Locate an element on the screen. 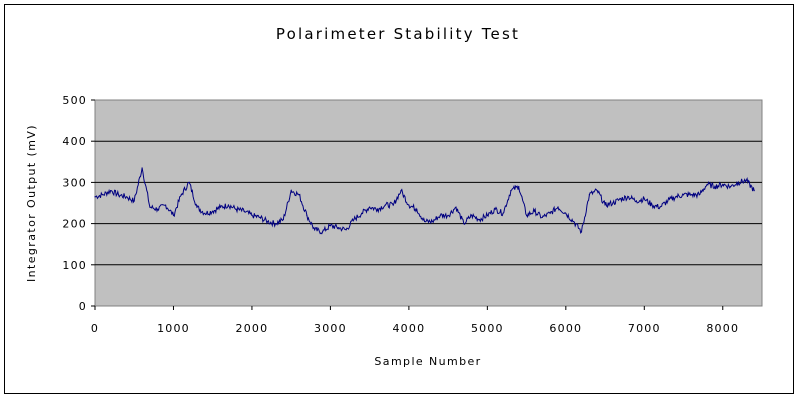 The width and height of the screenshot is (800, 400). chart-title: Polarimeter Stability Test is located at coordinates (398, 34).